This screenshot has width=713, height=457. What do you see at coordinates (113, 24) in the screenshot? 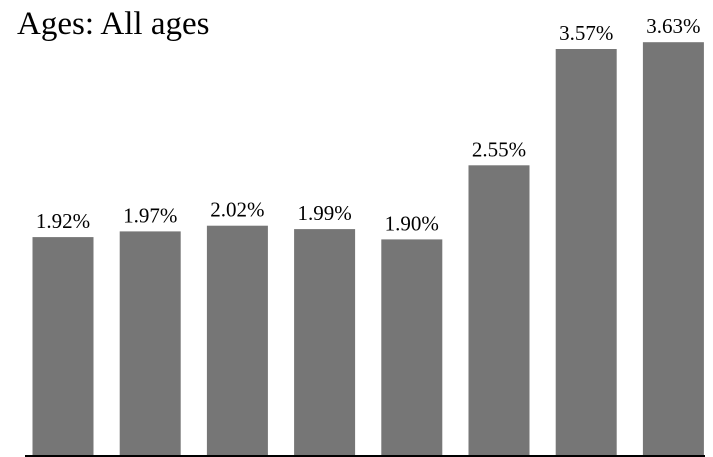
I see `chart-title: Ages: All ages` at bounding box center [113, 24].